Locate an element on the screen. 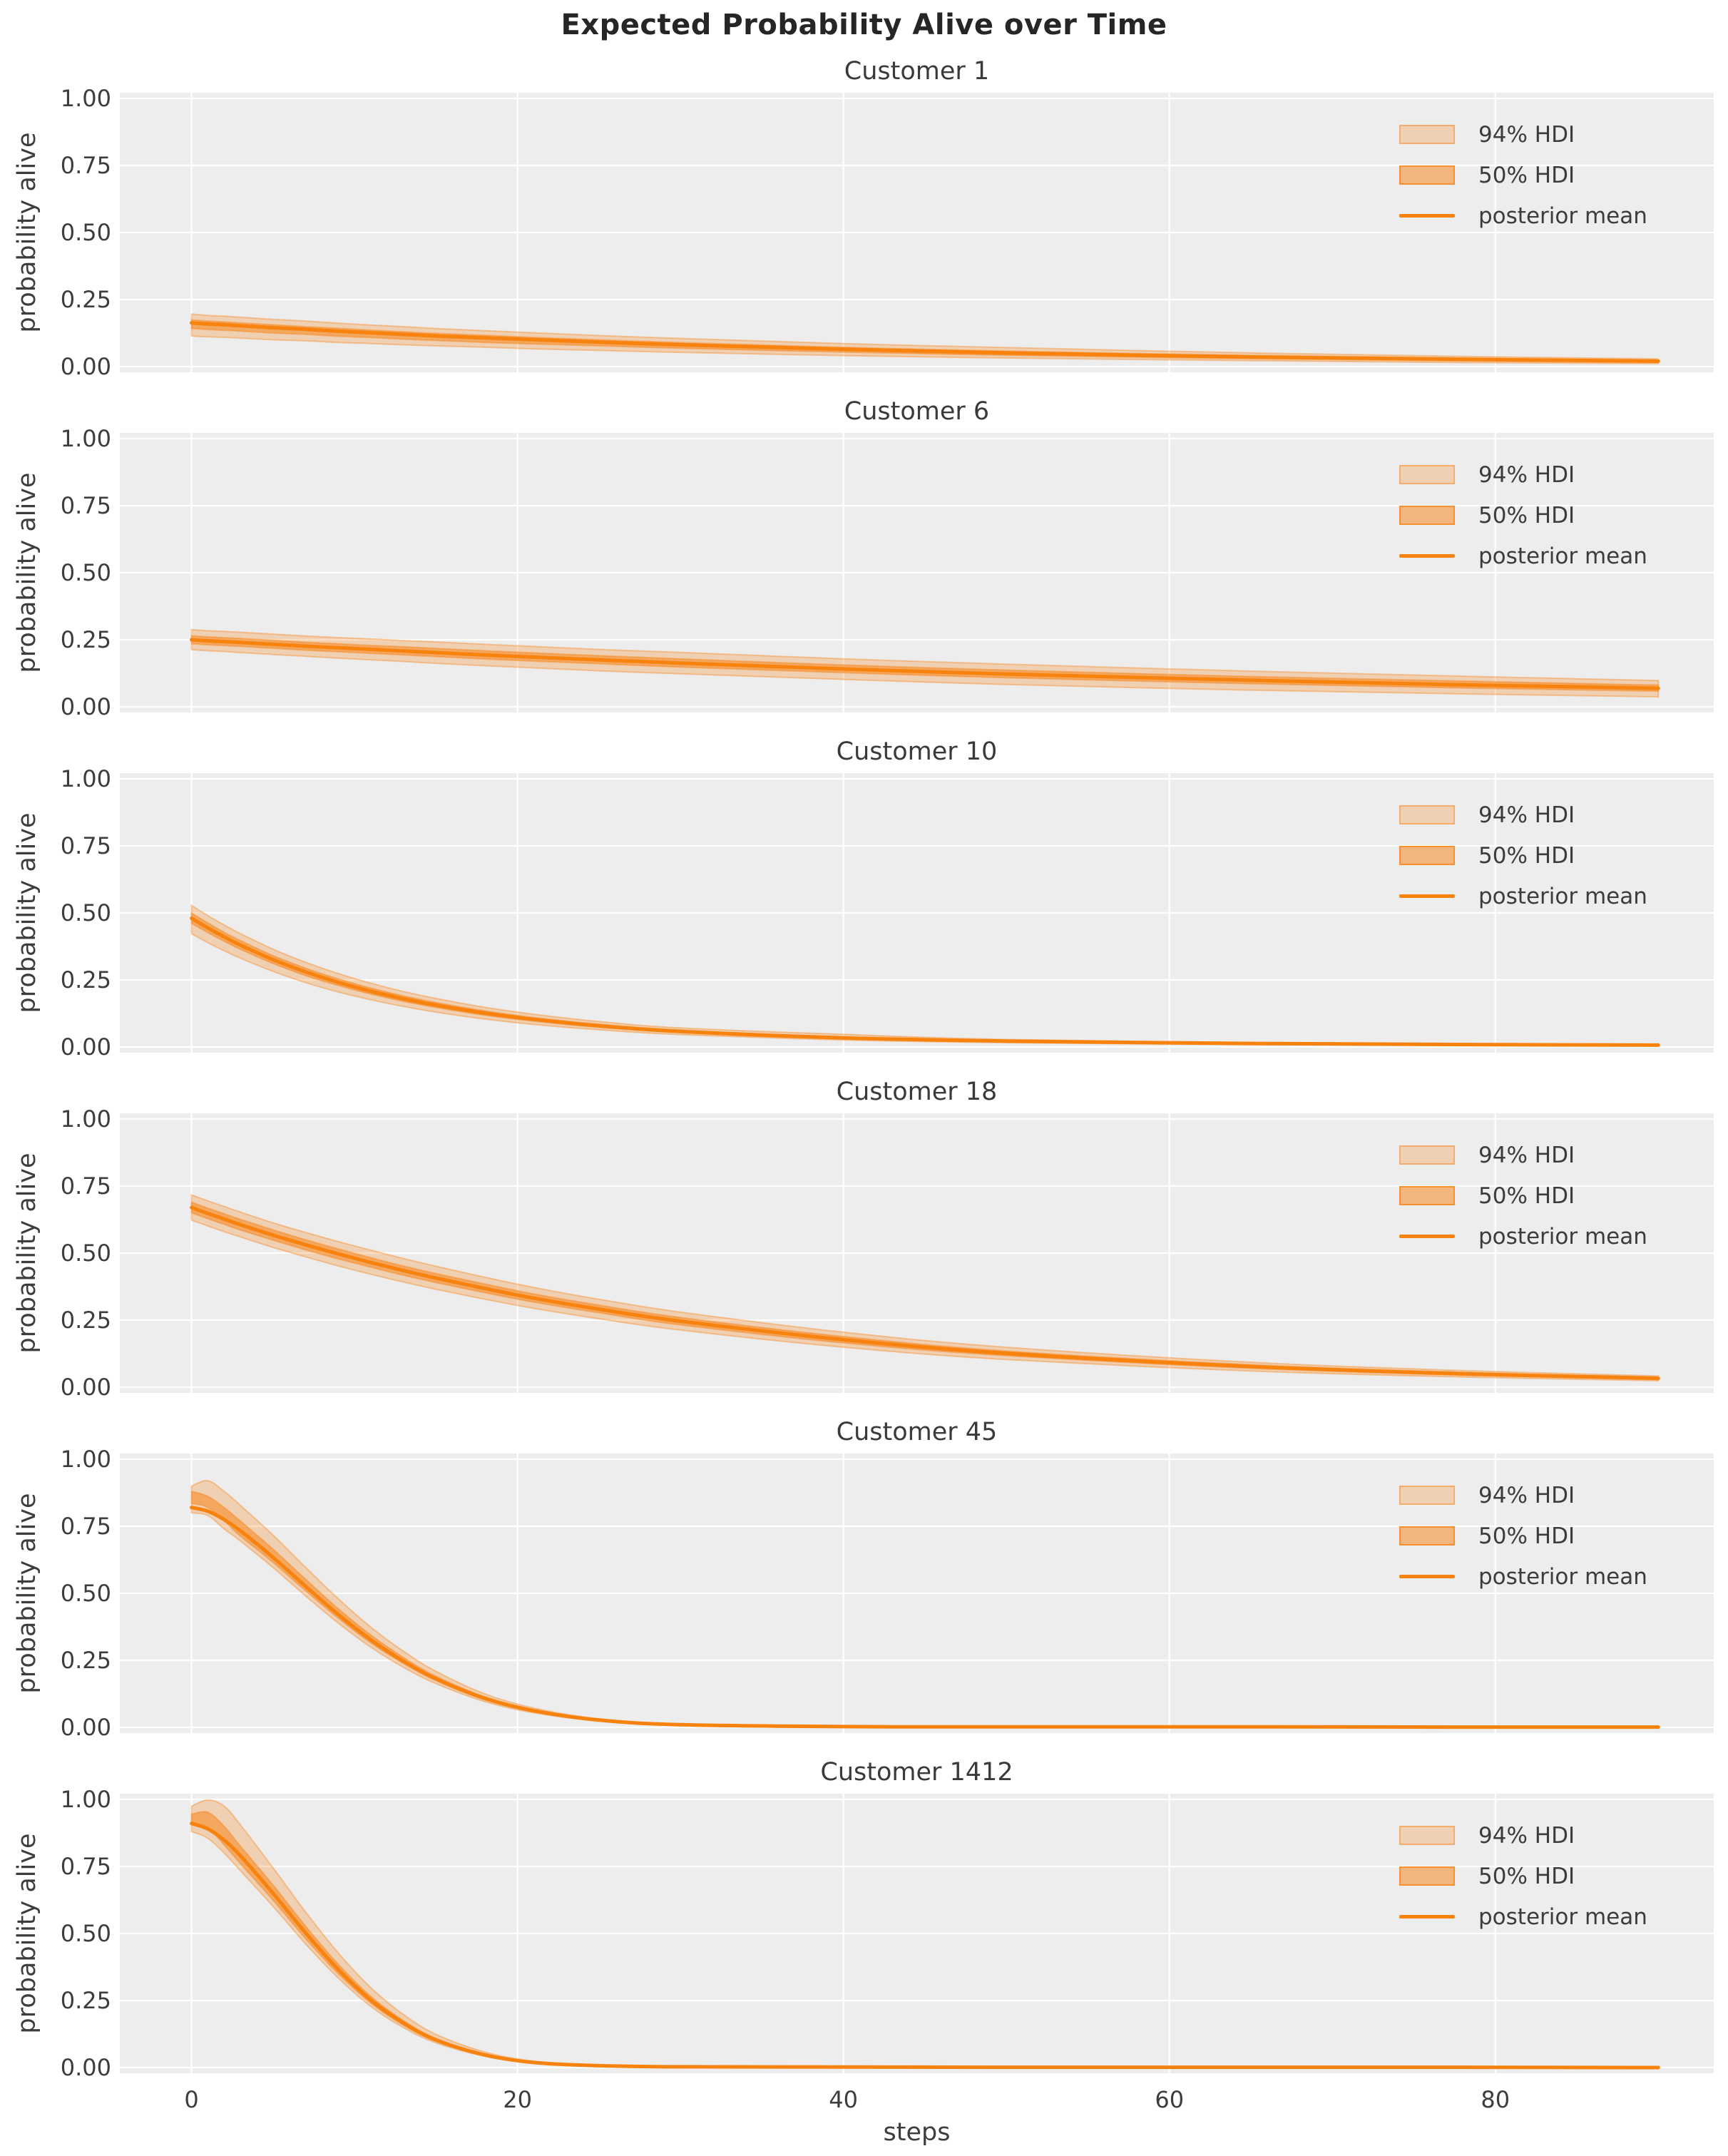 The width and height of the screenshot is (1728, 2156). legend-customer-6: 94% HDI 50% HDI posterior mean is located at coordinates (1523, 515).